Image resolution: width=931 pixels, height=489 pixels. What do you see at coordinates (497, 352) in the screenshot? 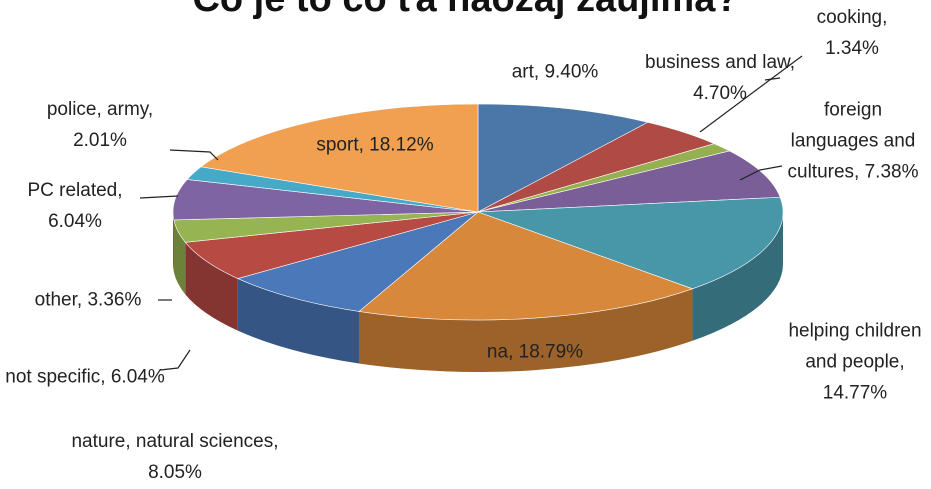
I see `category-label: na` at bounding box center [497, 352].